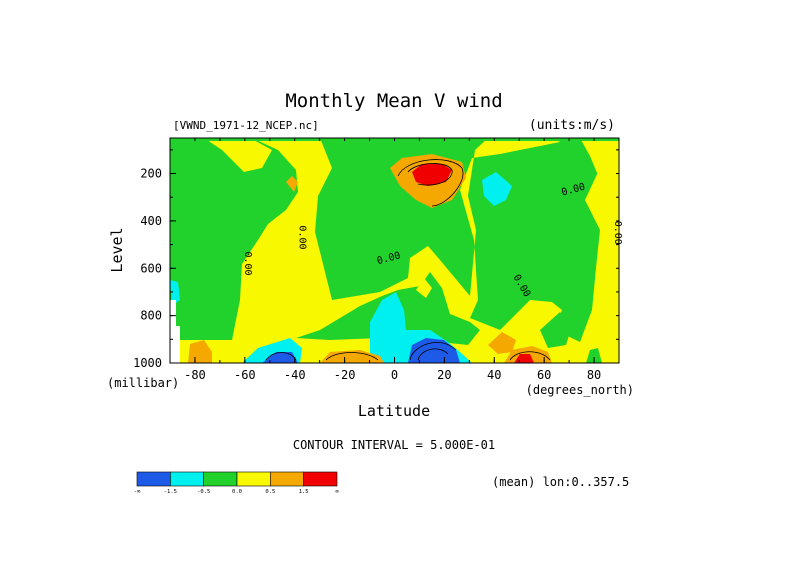 The image size is (789, 562). I want to click on region-green-lower-right, so click(594, 355).